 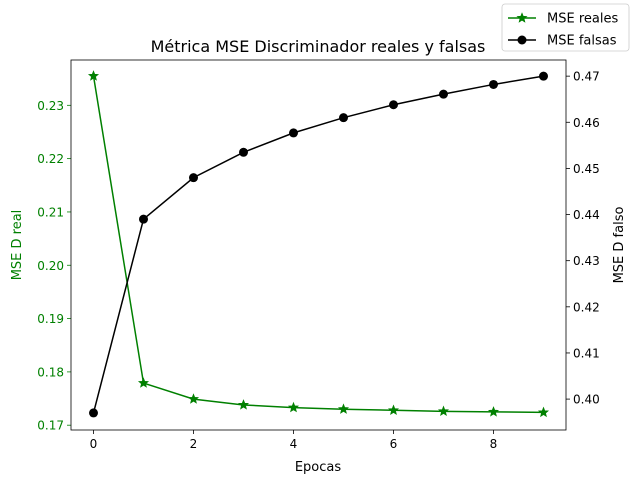 What do you see at coordinates (50, 319) in the screenshot?
I see `left-y-tick-label: 0.19` at bounding box center [50, 319].